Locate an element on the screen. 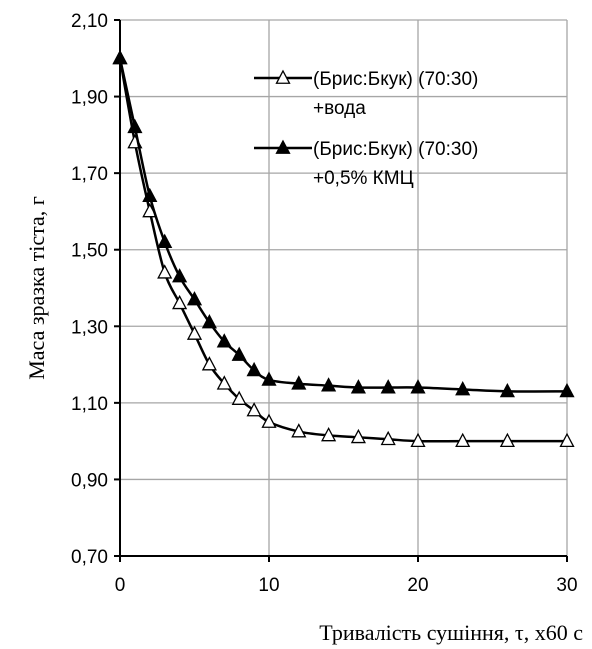 The width and height of the screenshot is (592, 649). x-tick-label: 20 is located at coordinates (417, 585).